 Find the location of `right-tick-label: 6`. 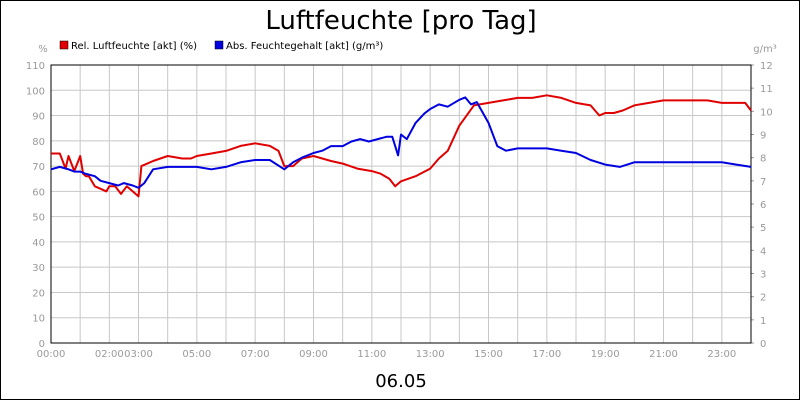

right-tick-label: 6 is located at coordinates (763, 205).